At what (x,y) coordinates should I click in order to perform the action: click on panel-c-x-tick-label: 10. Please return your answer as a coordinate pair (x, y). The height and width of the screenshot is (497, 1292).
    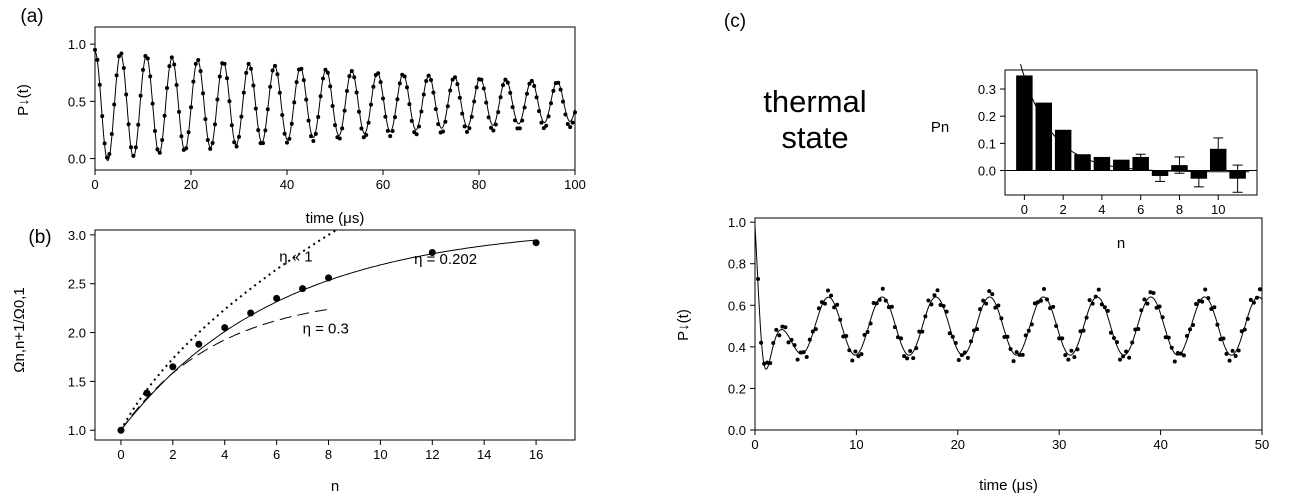
    Looking at the image, I should click on (856, 444).